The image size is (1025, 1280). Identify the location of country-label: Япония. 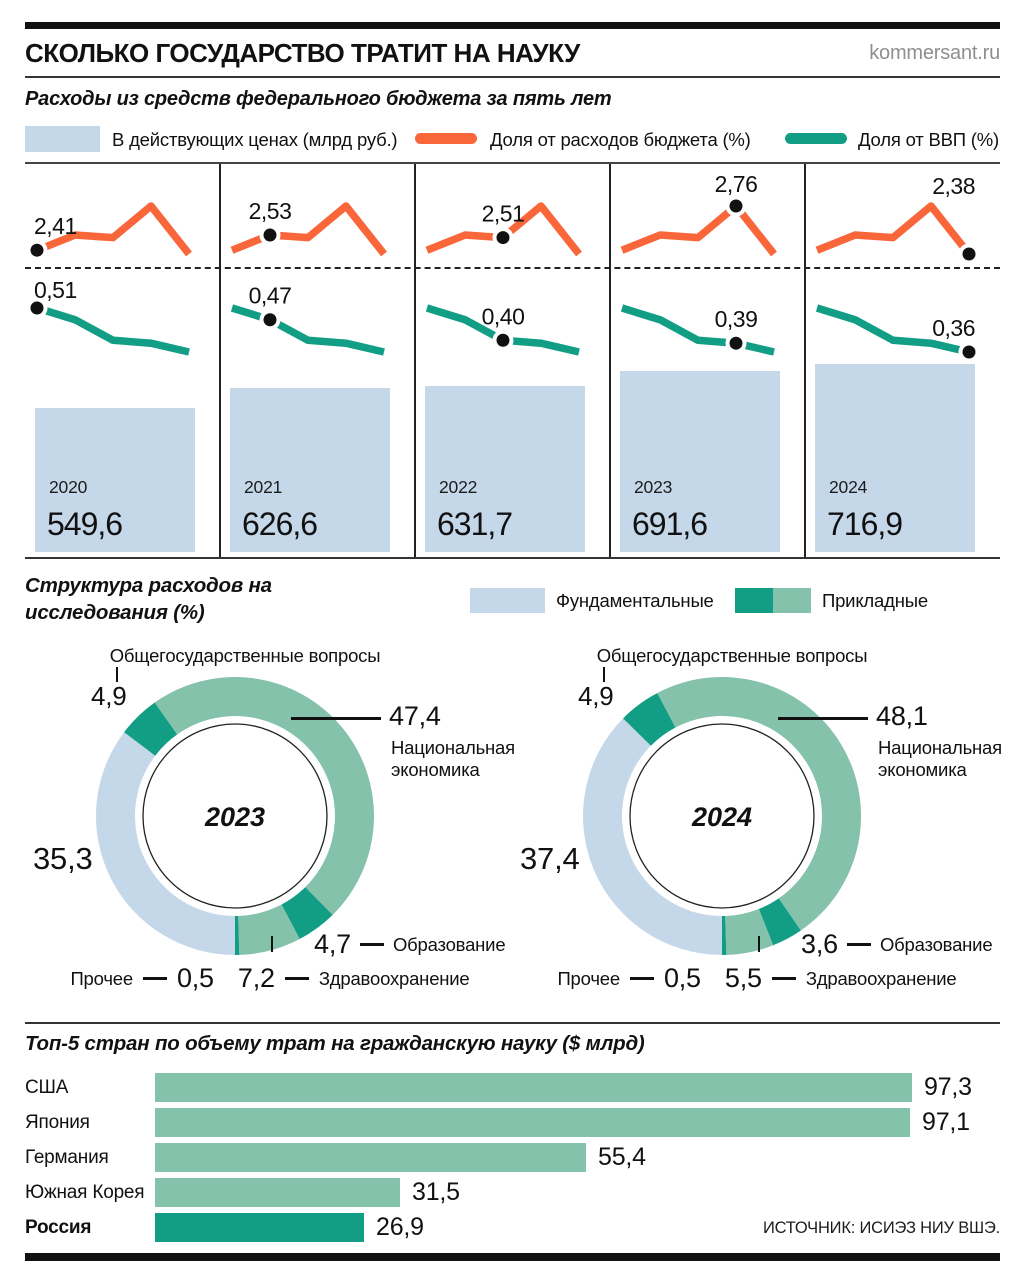
(57, 1122).